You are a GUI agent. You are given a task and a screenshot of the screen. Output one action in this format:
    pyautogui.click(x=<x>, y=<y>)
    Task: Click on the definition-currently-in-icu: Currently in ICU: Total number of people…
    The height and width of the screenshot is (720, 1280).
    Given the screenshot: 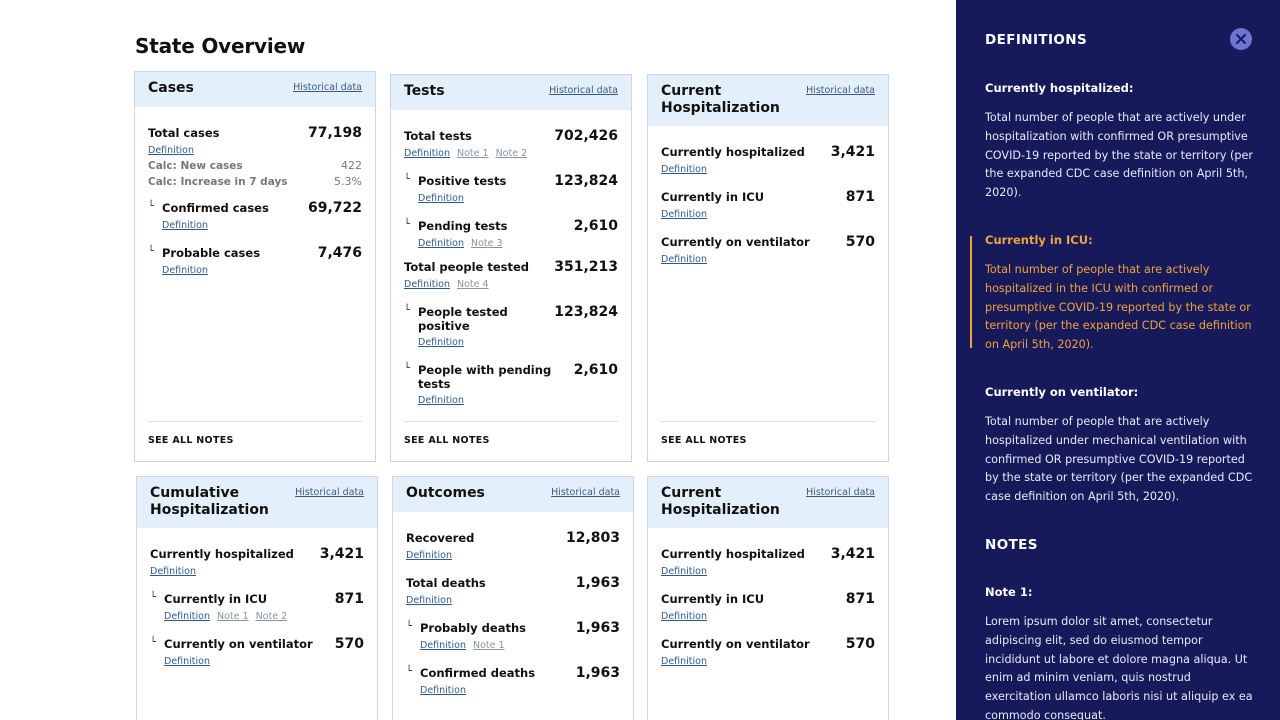 What is the action you would take?
    pyautogui.click(x=1119, y=294)
    